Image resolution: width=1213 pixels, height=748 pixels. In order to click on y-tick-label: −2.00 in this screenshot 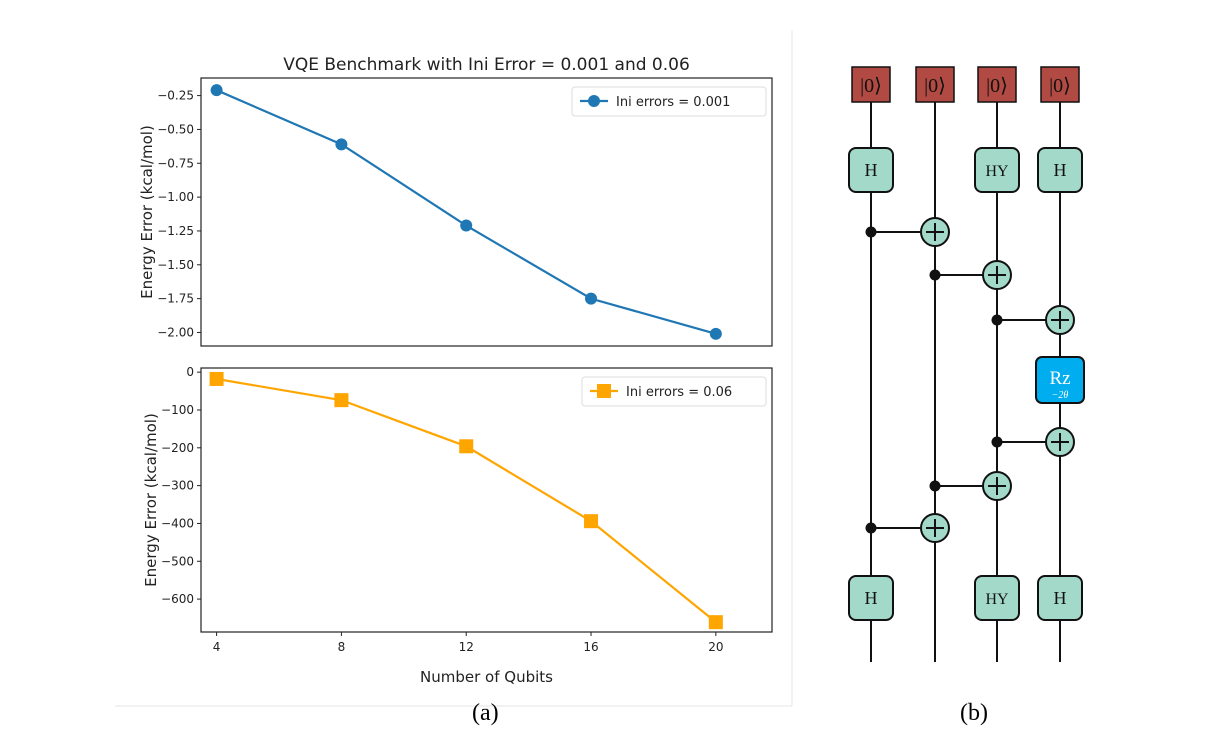, I will do `click(175, 332)`.